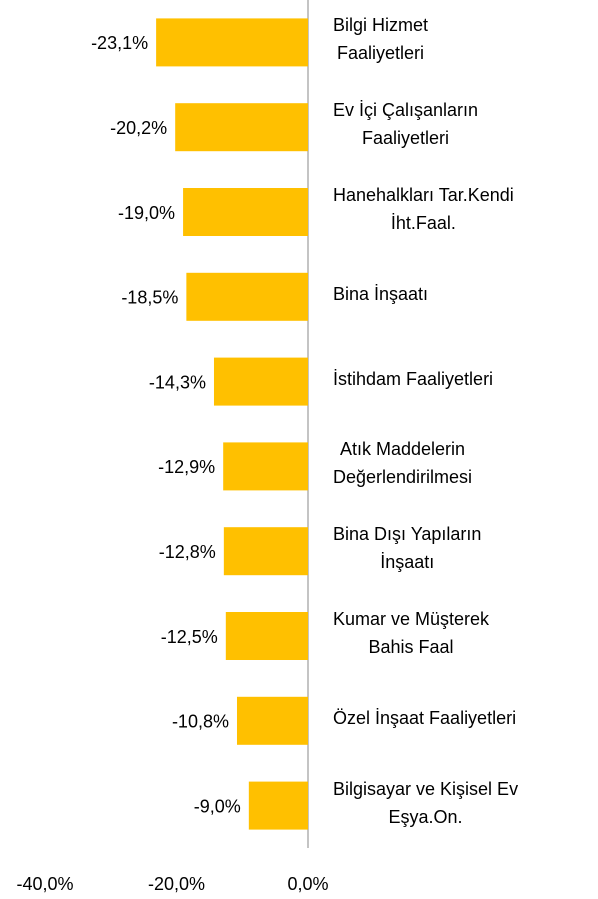 This screenshot has width=598, height=899. What do you see at coordinates (149, 298) in the screenshot?
I see `value-label: -18,5%` at bounding box center [149, 298].